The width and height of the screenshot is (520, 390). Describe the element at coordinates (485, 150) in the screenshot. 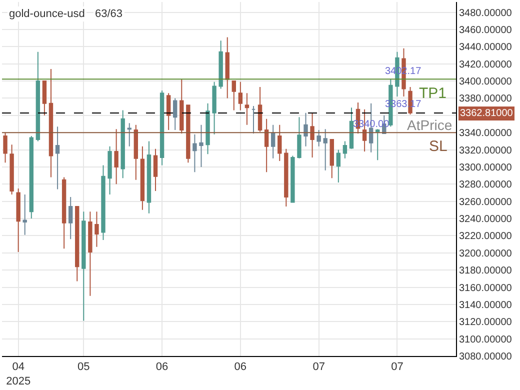

I see `y-tick-label: 3320.00000` at that location.